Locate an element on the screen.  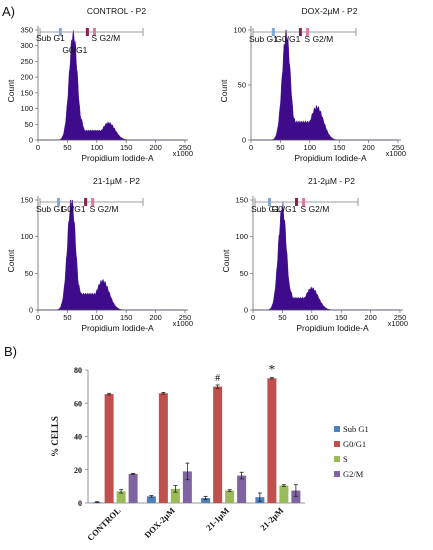
panel-a-label: A) is located at coordinates (8, 11).